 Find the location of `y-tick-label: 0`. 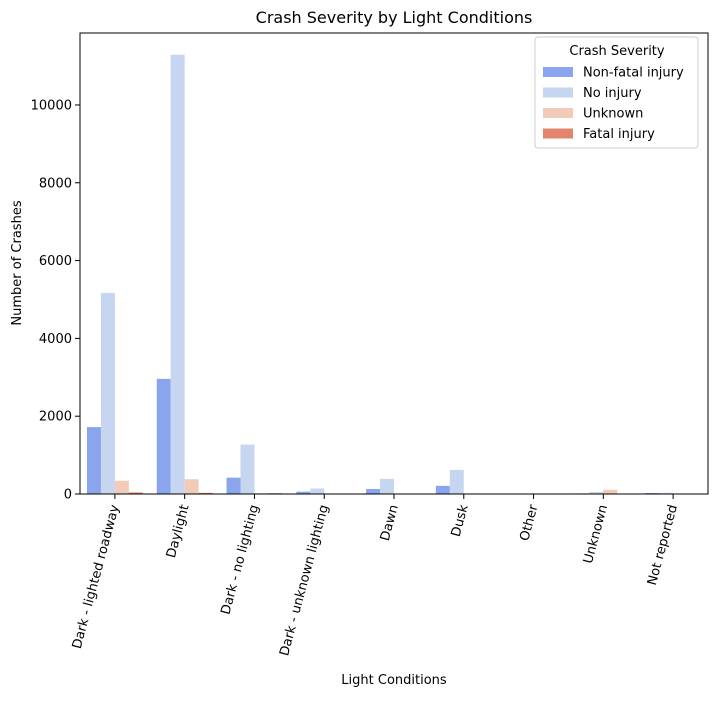

y-tick-label: 0 is located at coordinates (68, 495).